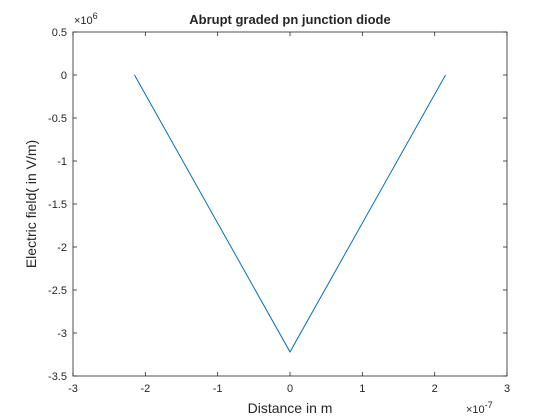 Image resolution: width=560 pixels, height=420 pixels. I want to click on x-tick-label: 2, so click(435, 389).